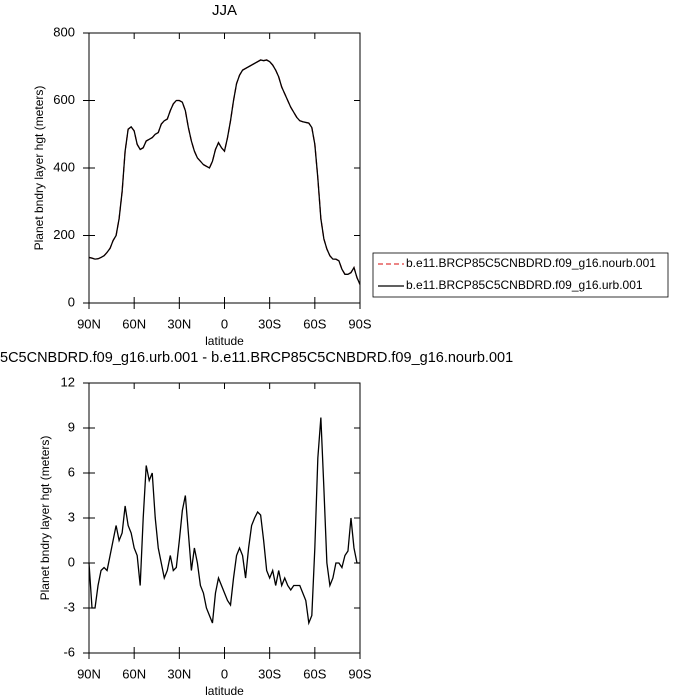 This screenshot has width=700, height=700. Describe the element at coordinates (64, 166) in the screenshot. I see `y-tick-label: 400` at that location.